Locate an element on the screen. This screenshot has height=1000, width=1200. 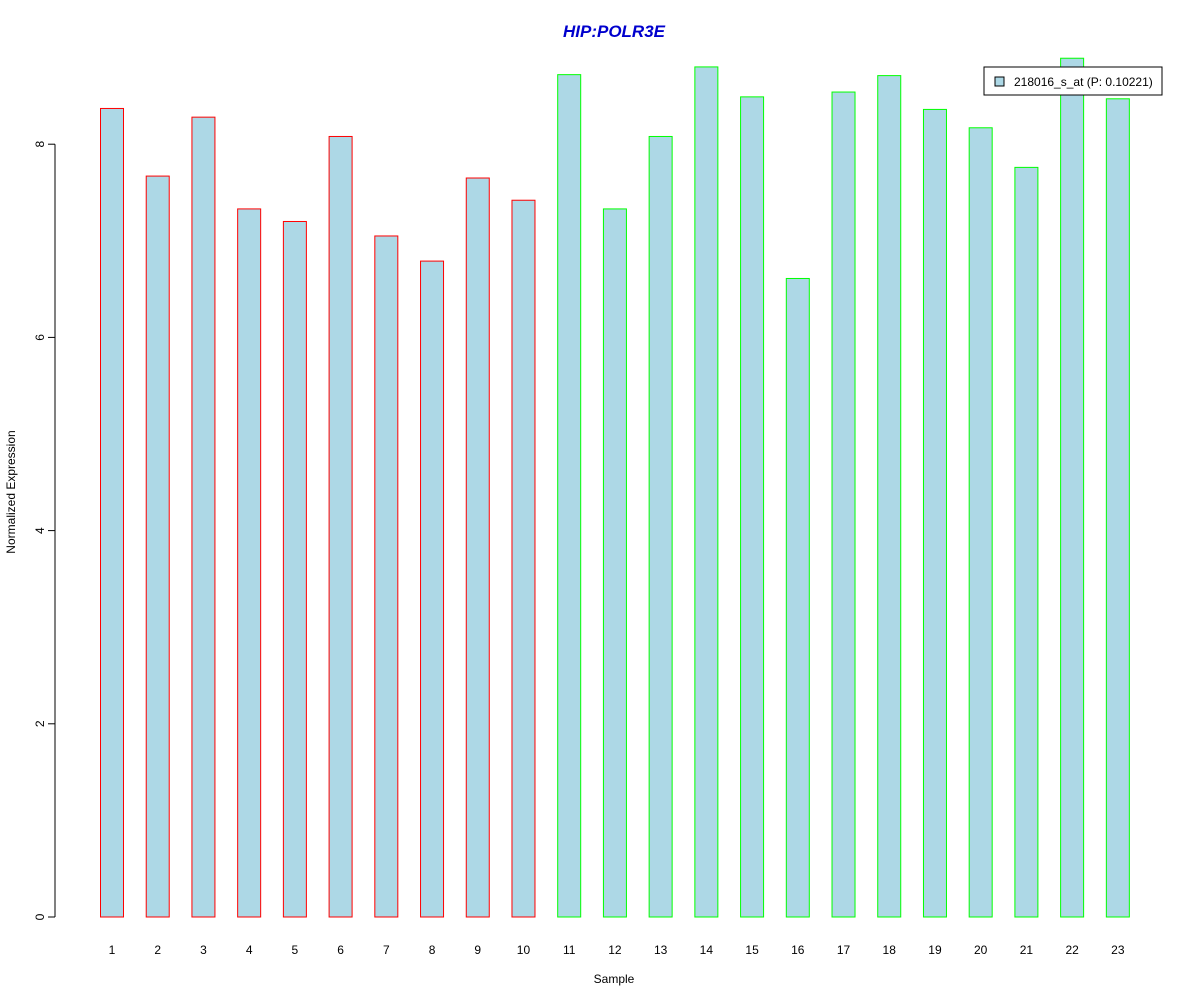
legend-label: 218016_s_at (P: 0.10221) is located at coordinates (1083, 82).